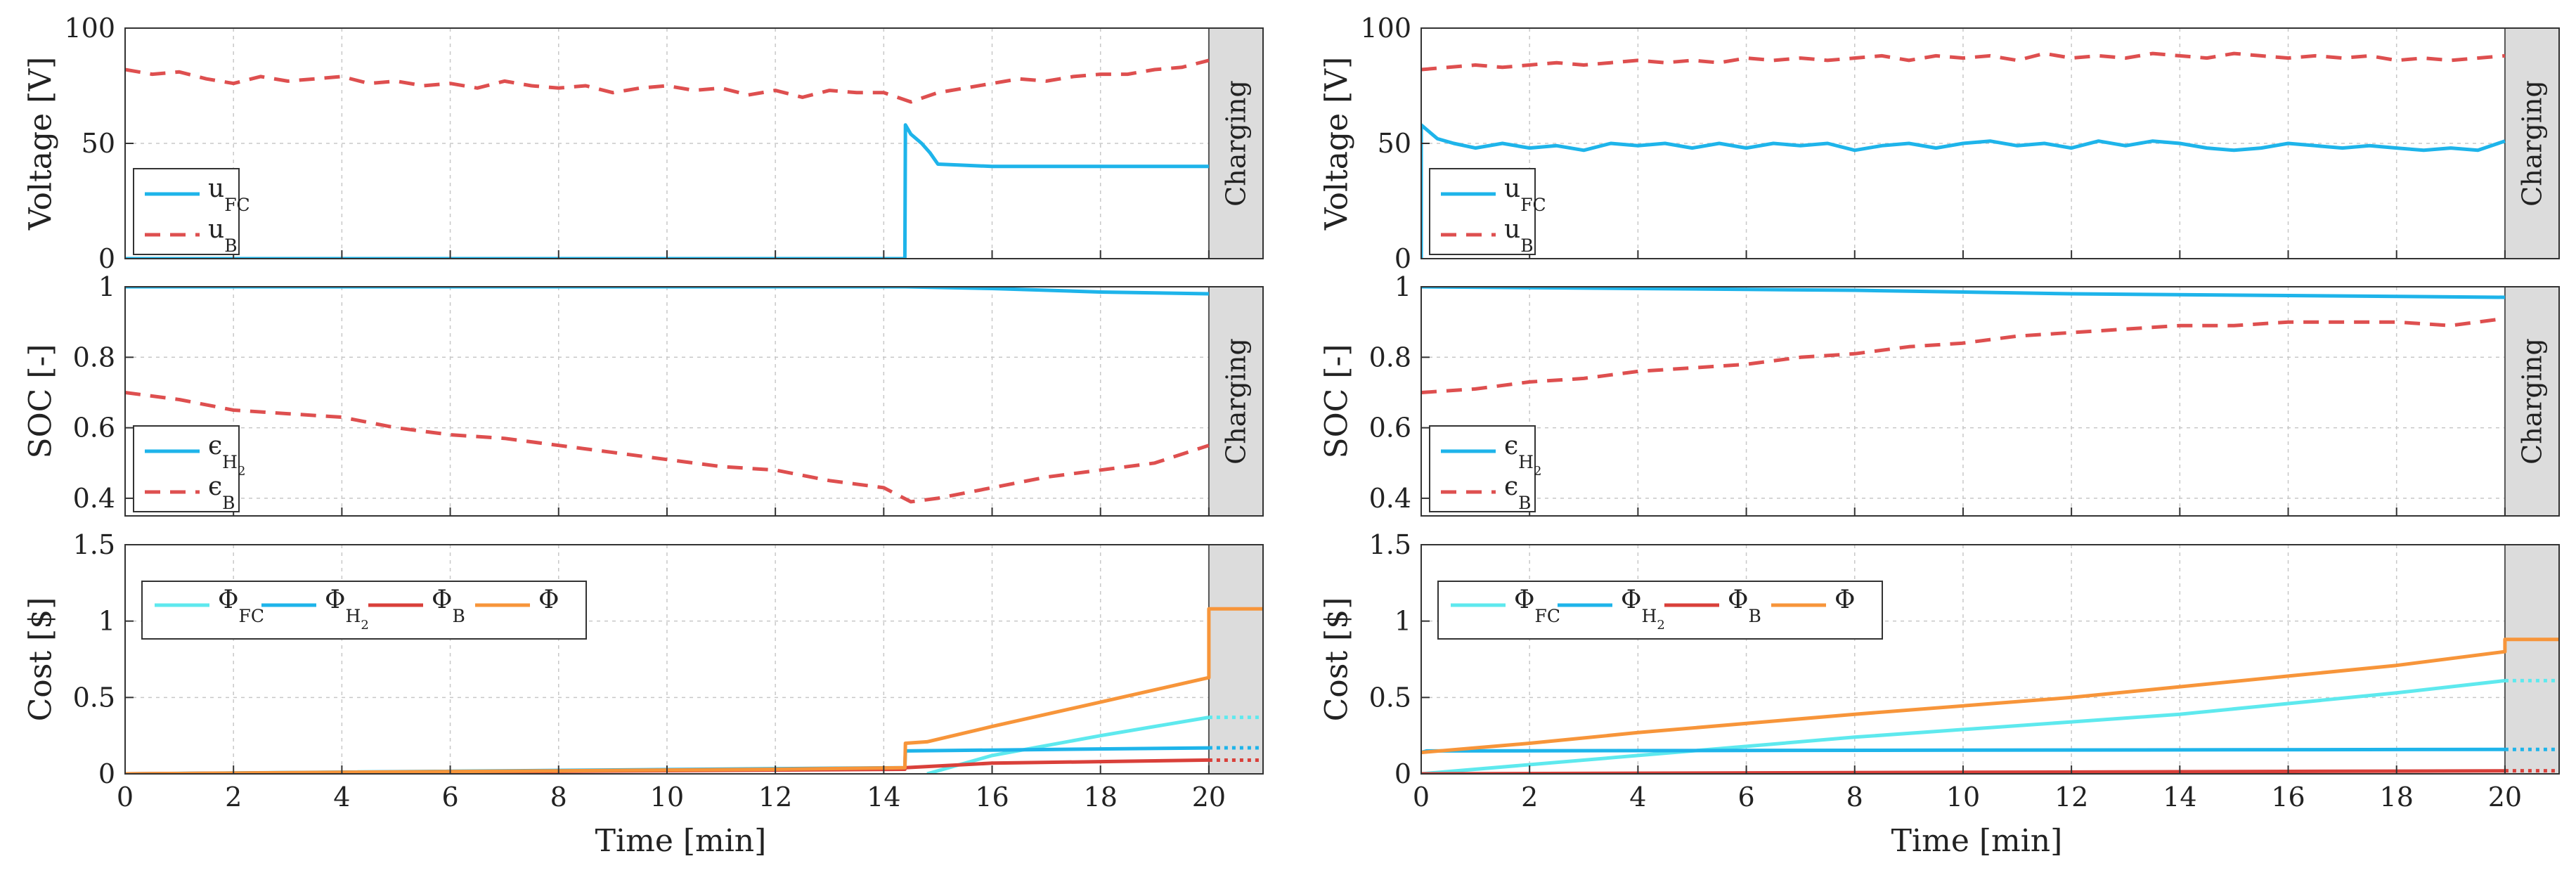  Describe the element at coordinates (450, 797) in the screenshot. I see `x-tick-label: 6` at that location.